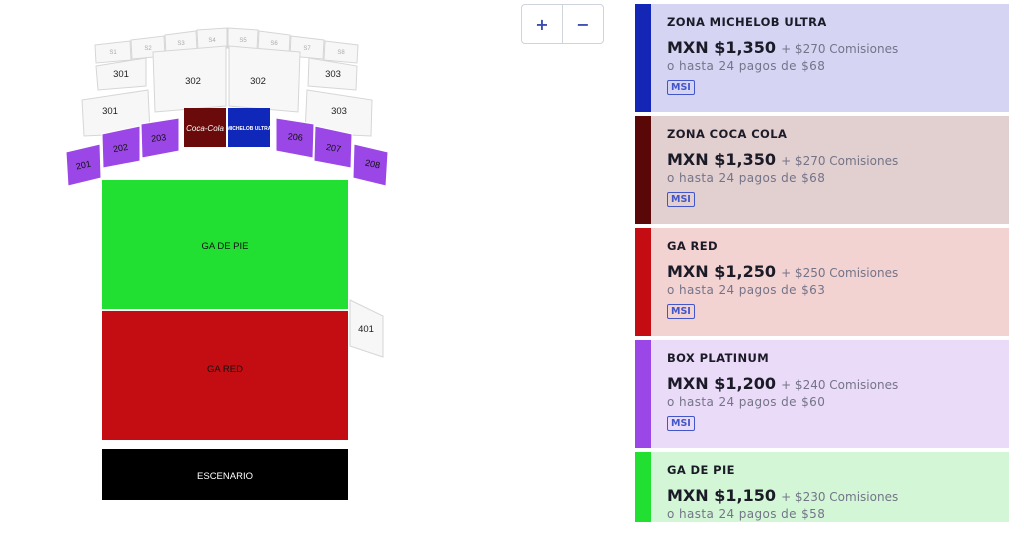 The width and height of the screenshot is (1024, 540). Describe the element at coordinates (274, 44) in the screenshot. I see `label-s6: S6` at that location.